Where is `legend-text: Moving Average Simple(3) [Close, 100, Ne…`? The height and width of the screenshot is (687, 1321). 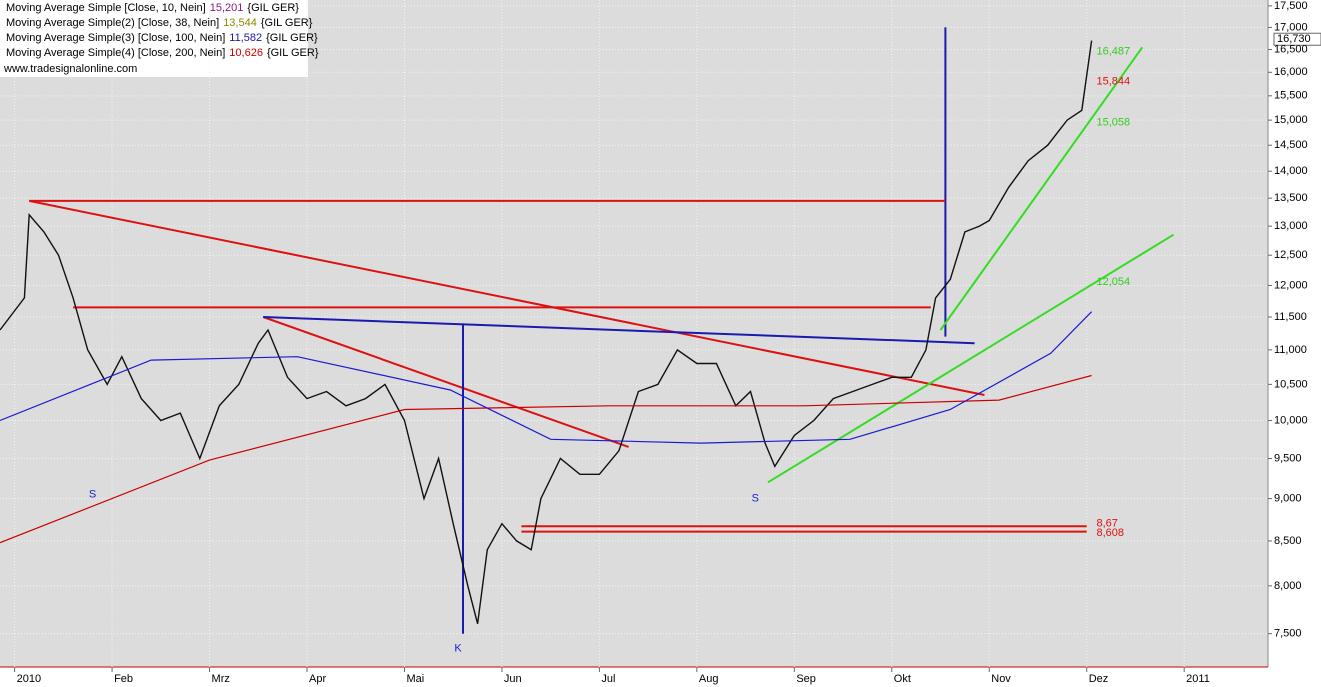
legend-text: Moving Average Simple(3) [Close, 100, Ne… is located at coordinates (115, 38).